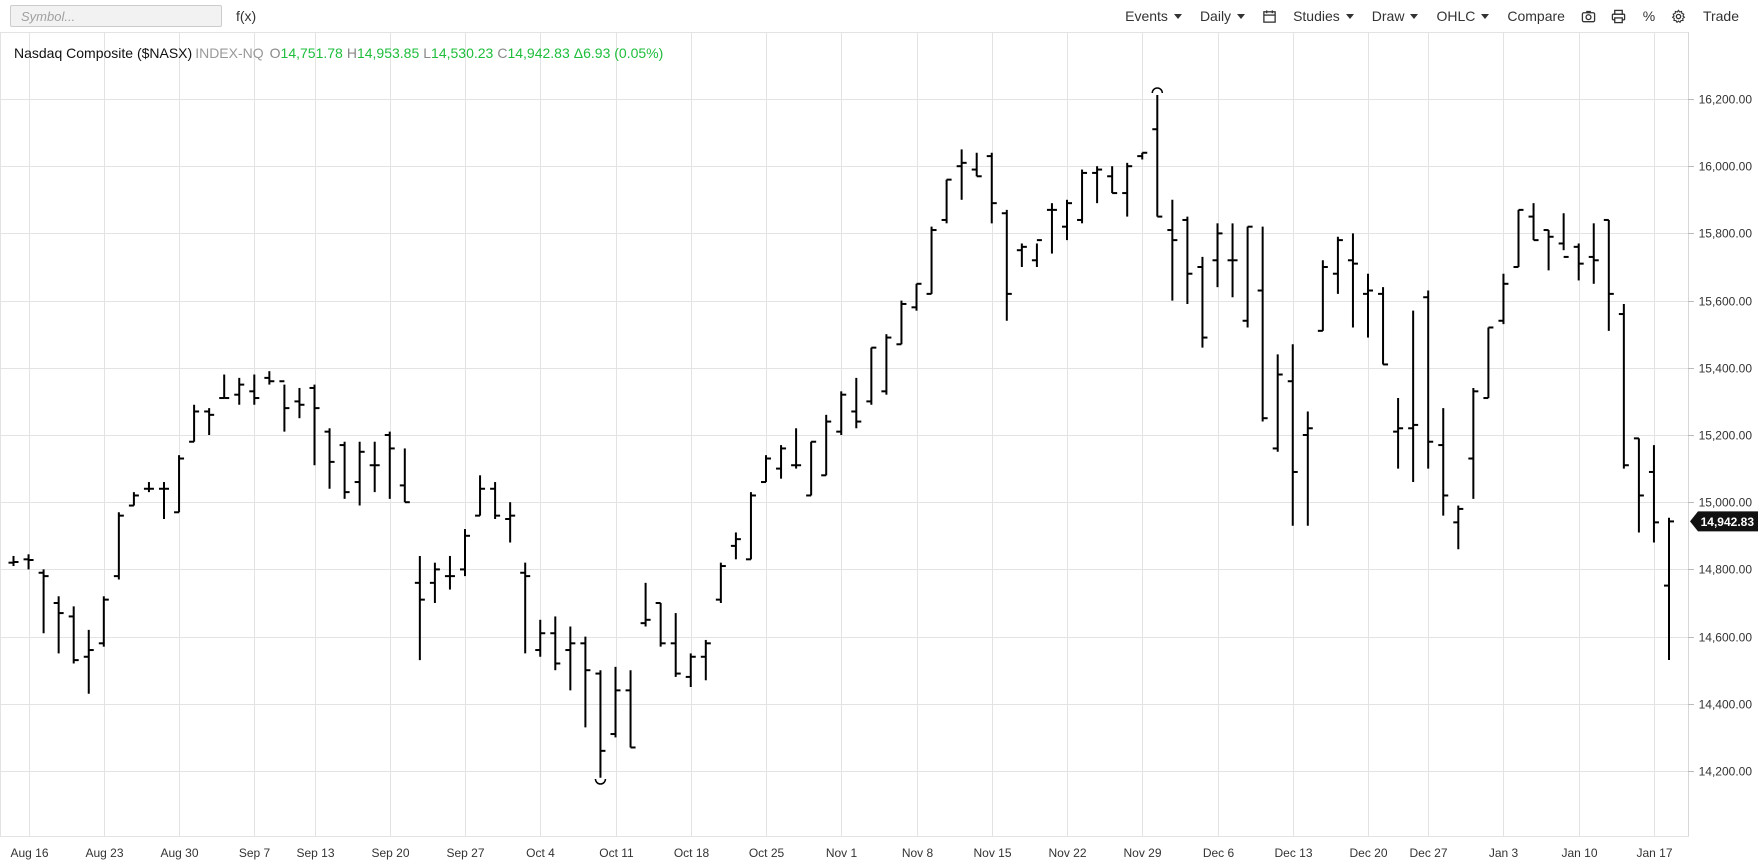 The height and width of the screenshot is (862, 1762). What do you see at coordinates (1456, 16) in the screenshot?
I see `chart-type-label: OHLC` at bounding box center [1456, 16].